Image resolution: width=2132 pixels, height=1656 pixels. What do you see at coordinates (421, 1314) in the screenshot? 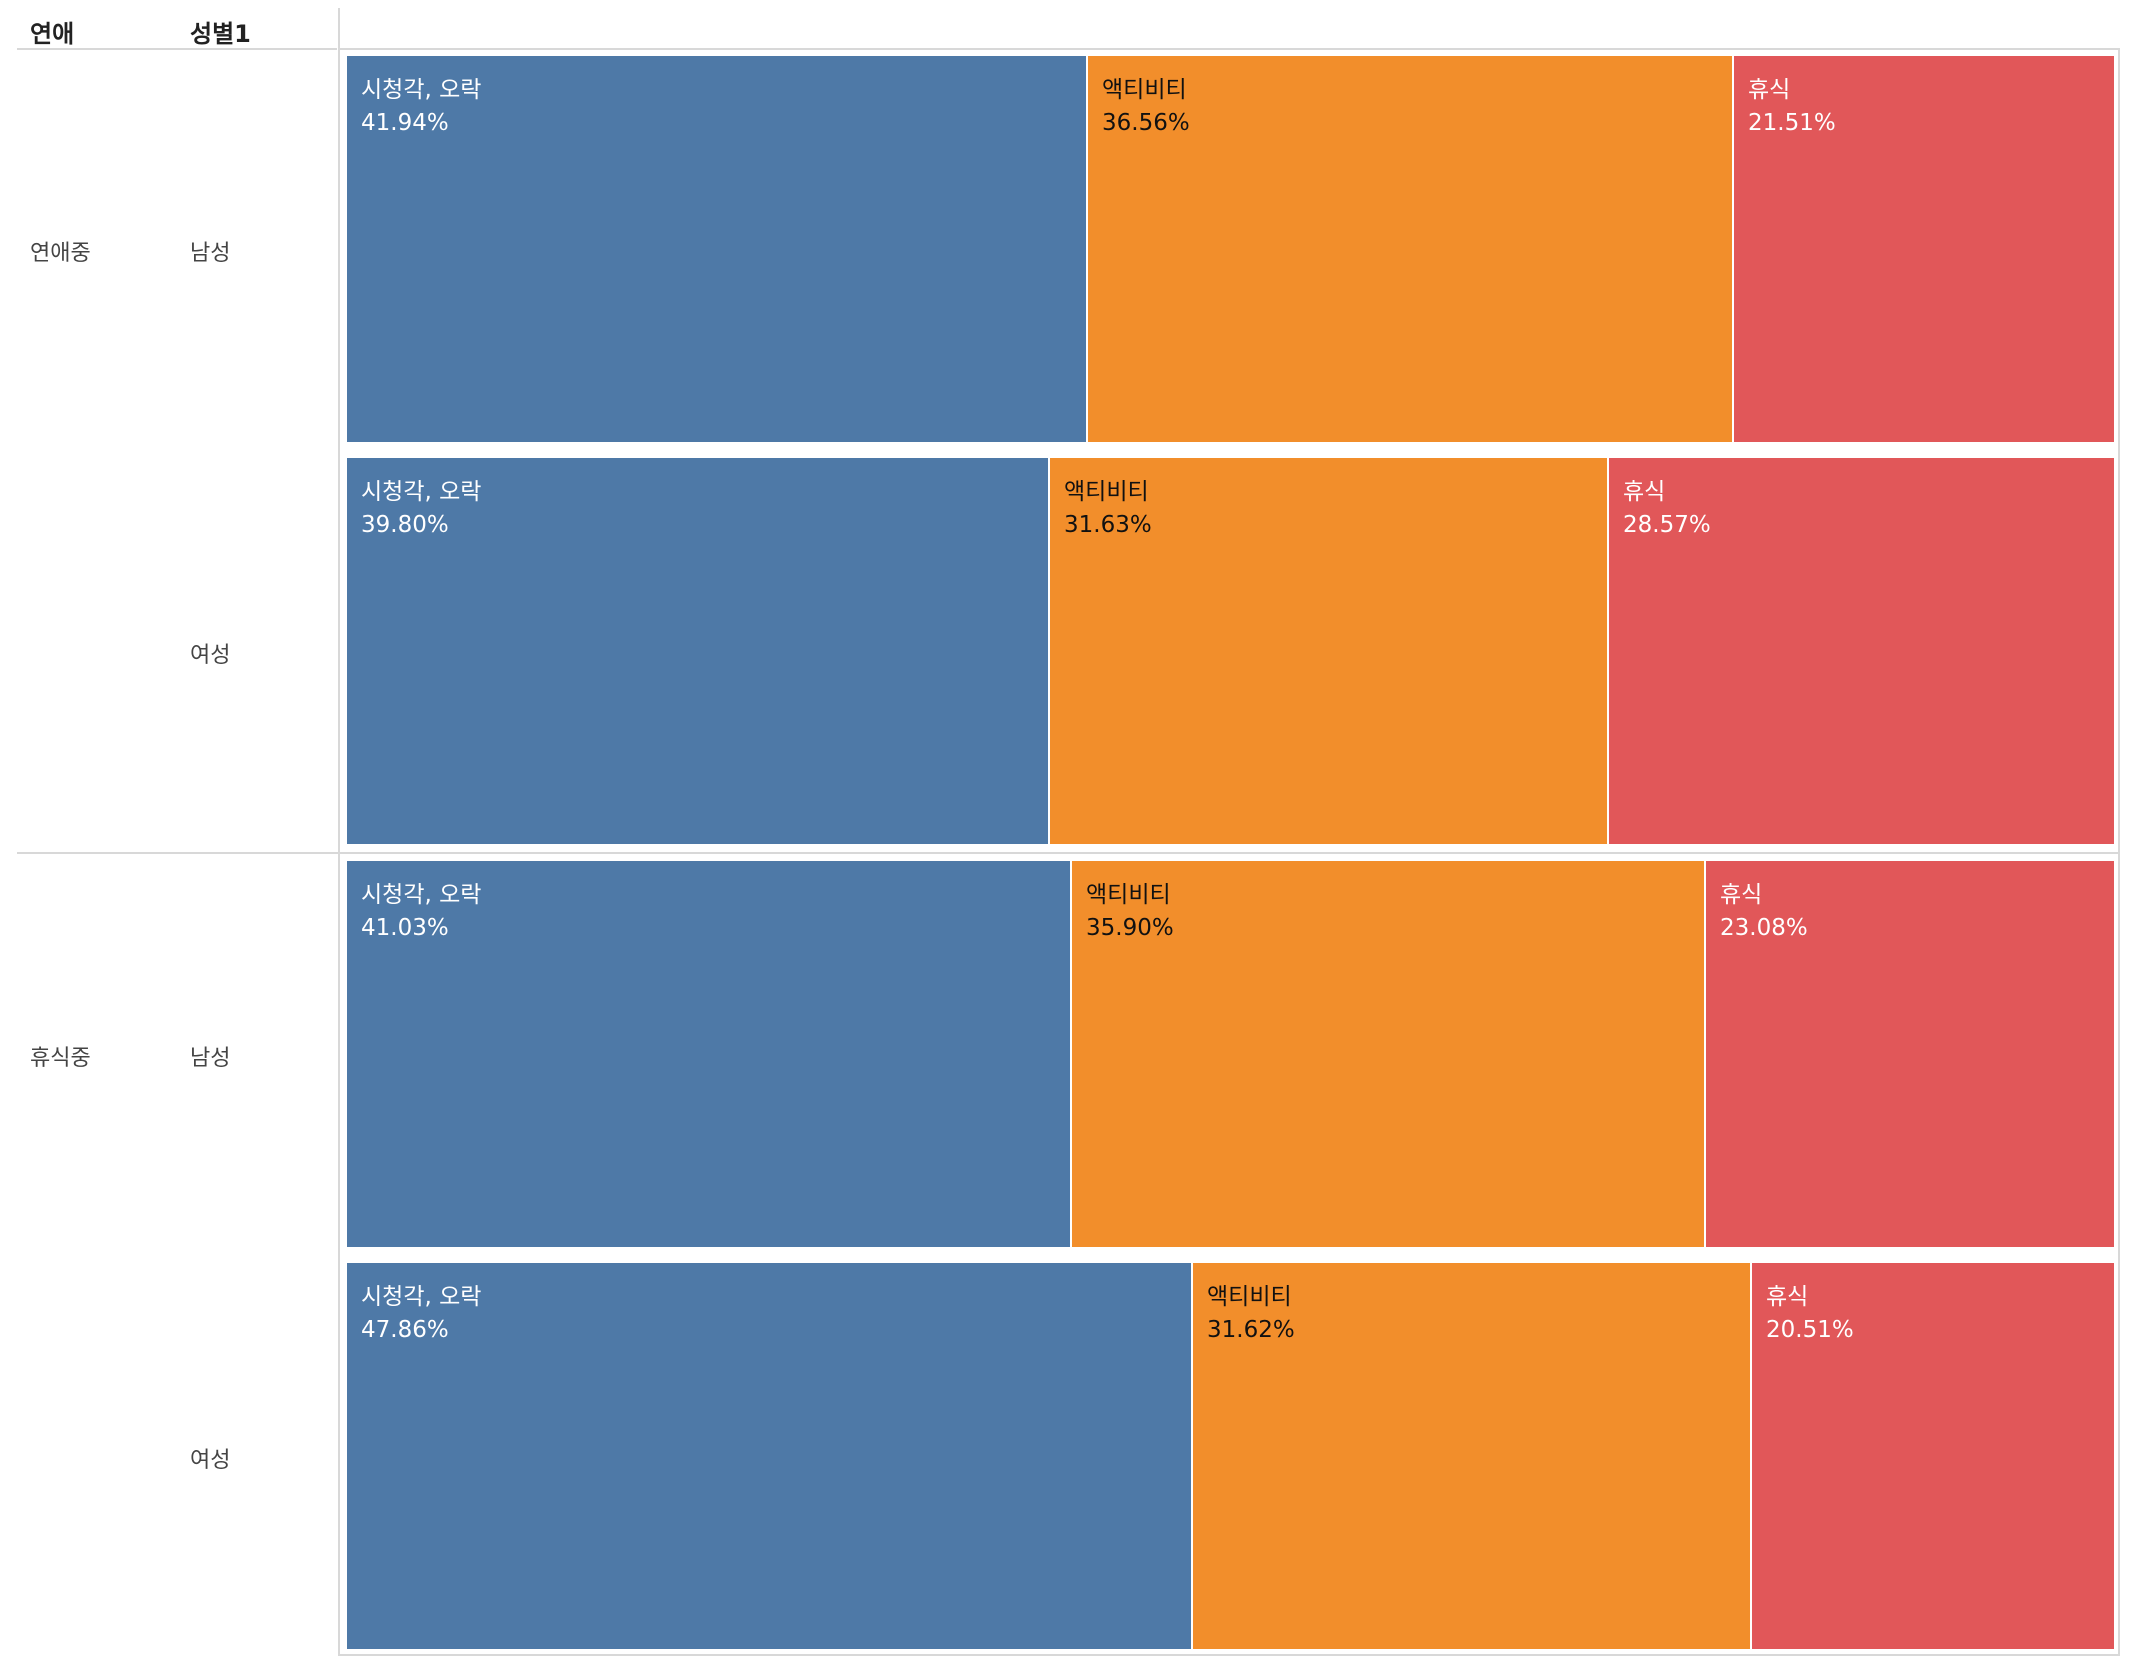
I see `cell-label: 시청각, 오락 47.86%` at bounding box center [421, 1314].